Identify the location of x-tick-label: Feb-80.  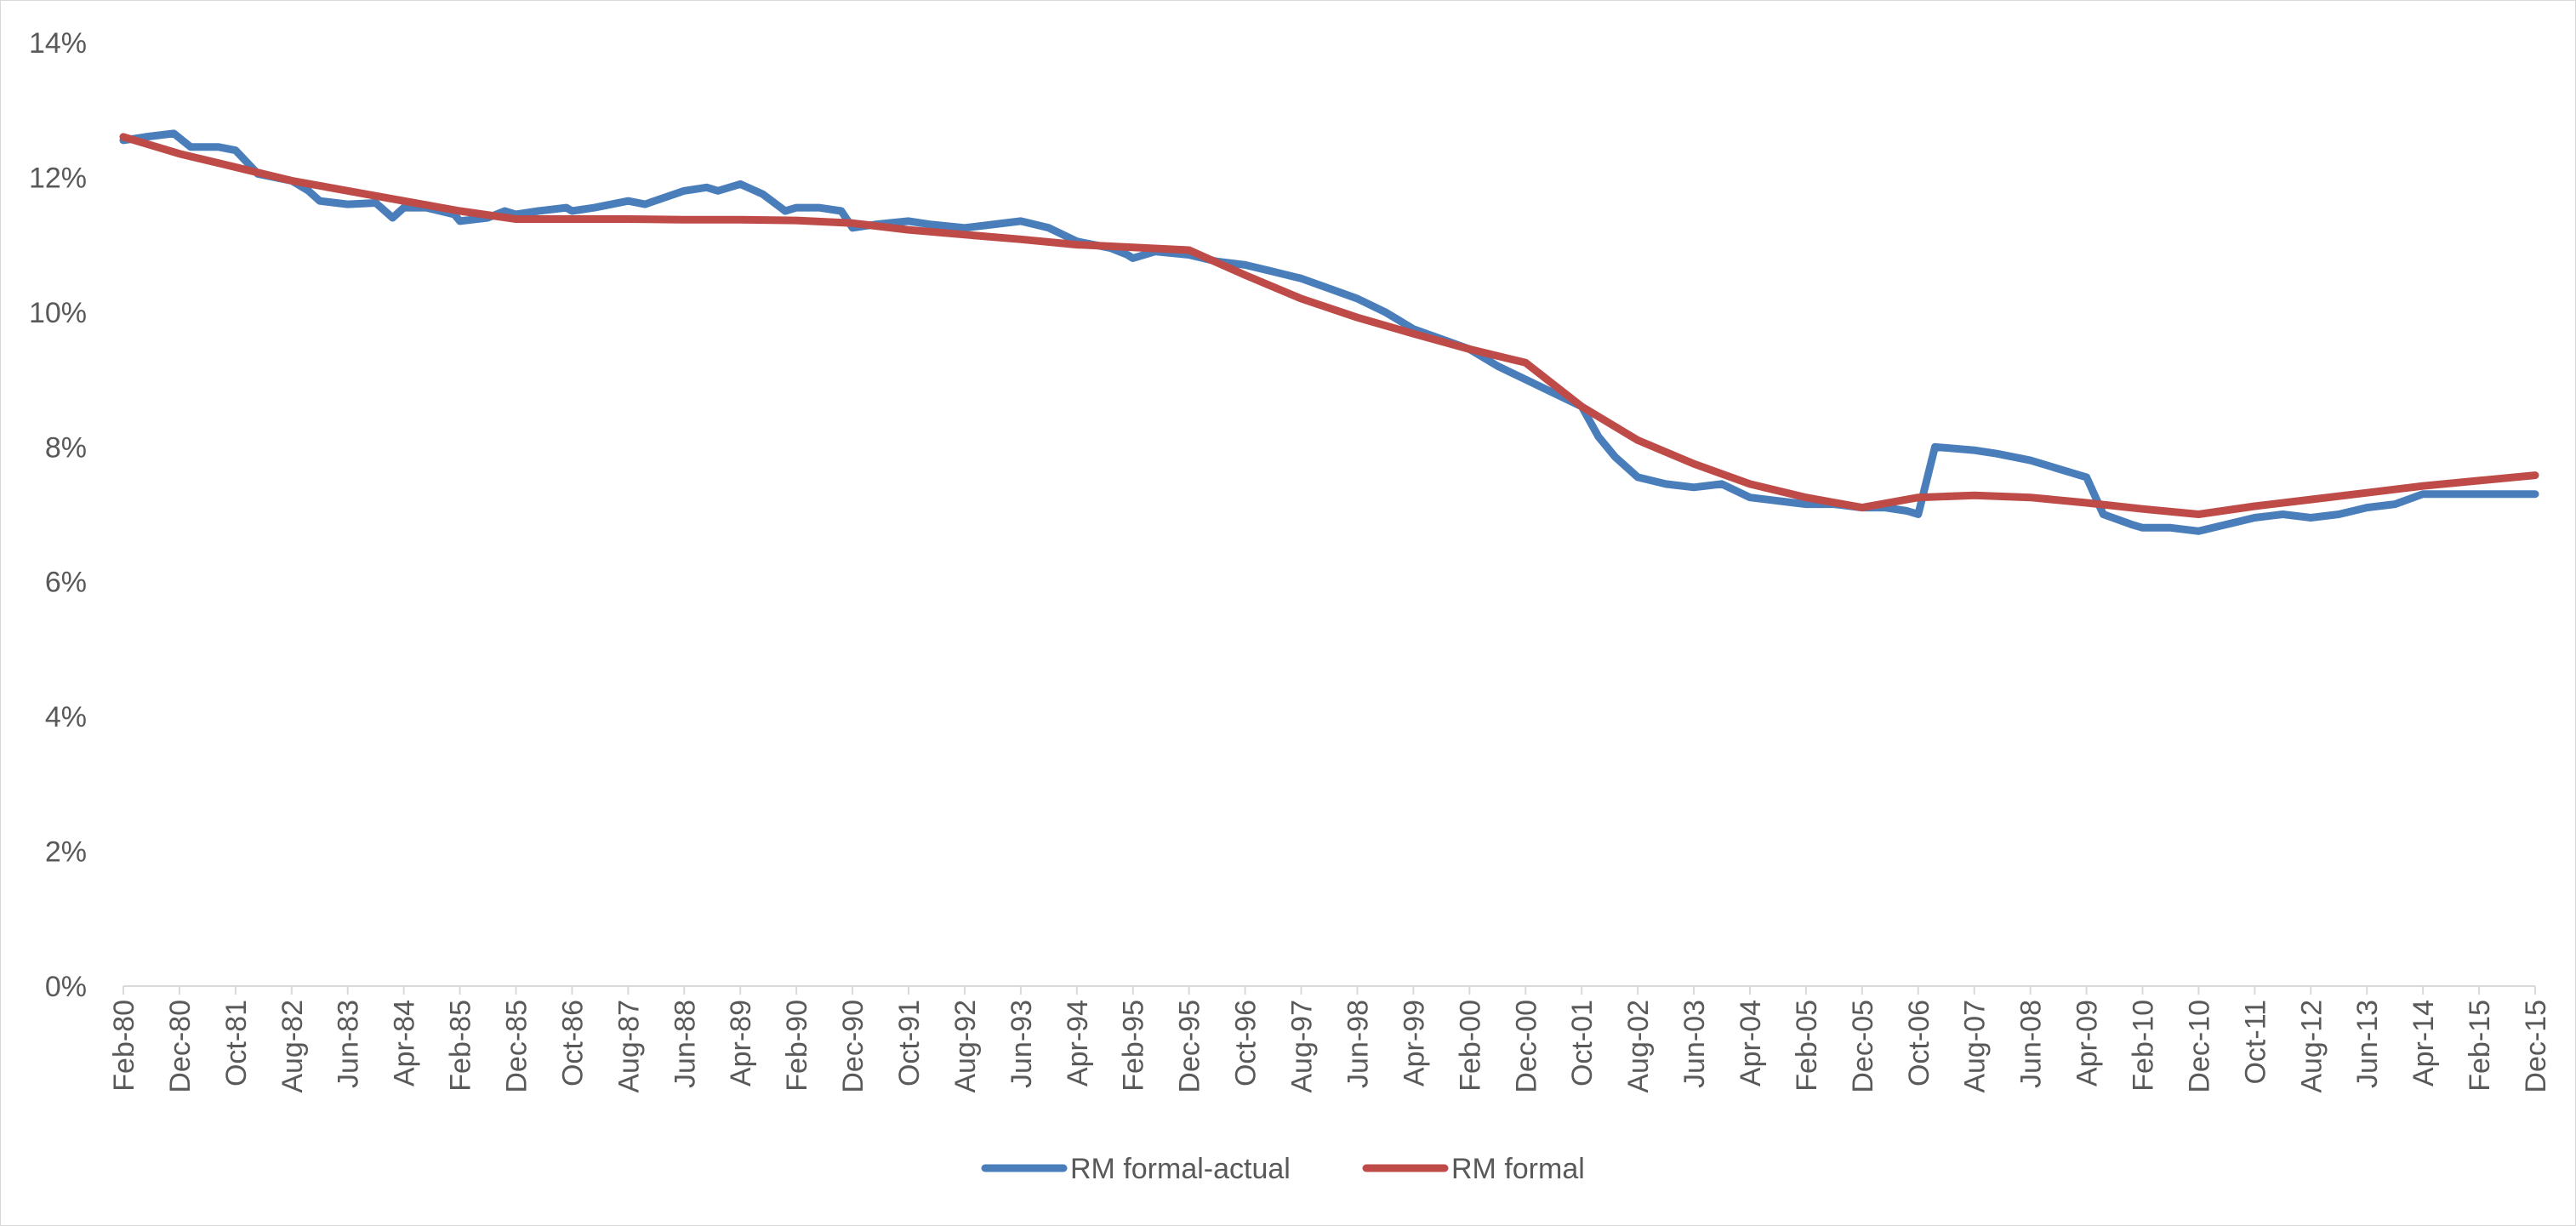
(124, 1046).